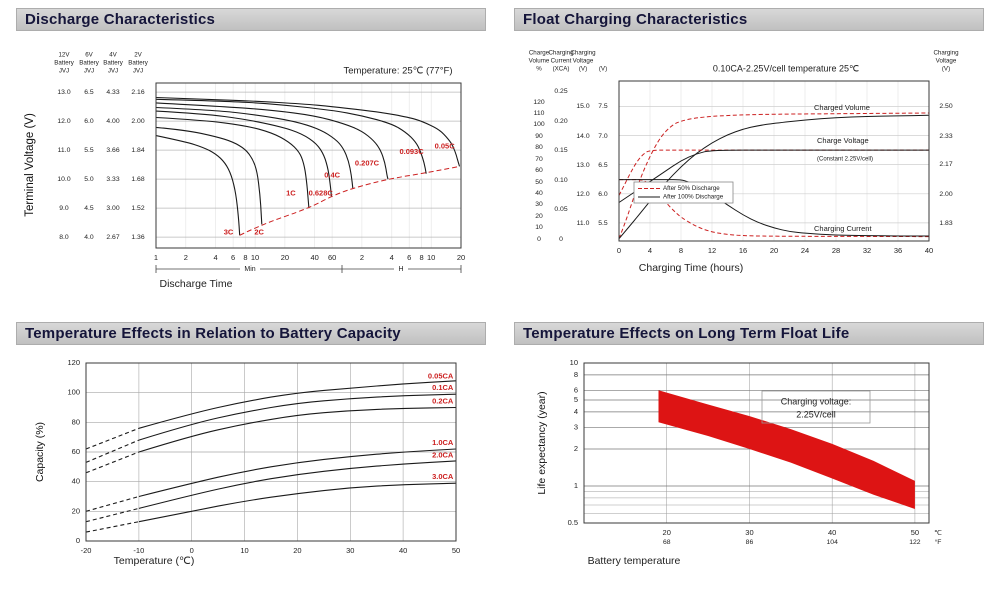  What do you see at coordinates (583, 223) in the screenshot?
I see `axis-tick-label: 11.0` at bounding box center [583, 223].